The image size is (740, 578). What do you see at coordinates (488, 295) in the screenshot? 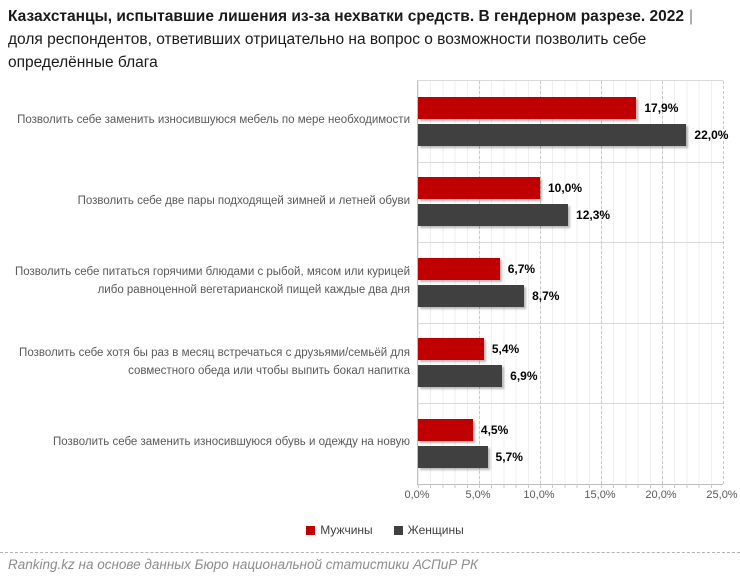
I see `bar-women: 8,7%` at bounding box center [488, 295].